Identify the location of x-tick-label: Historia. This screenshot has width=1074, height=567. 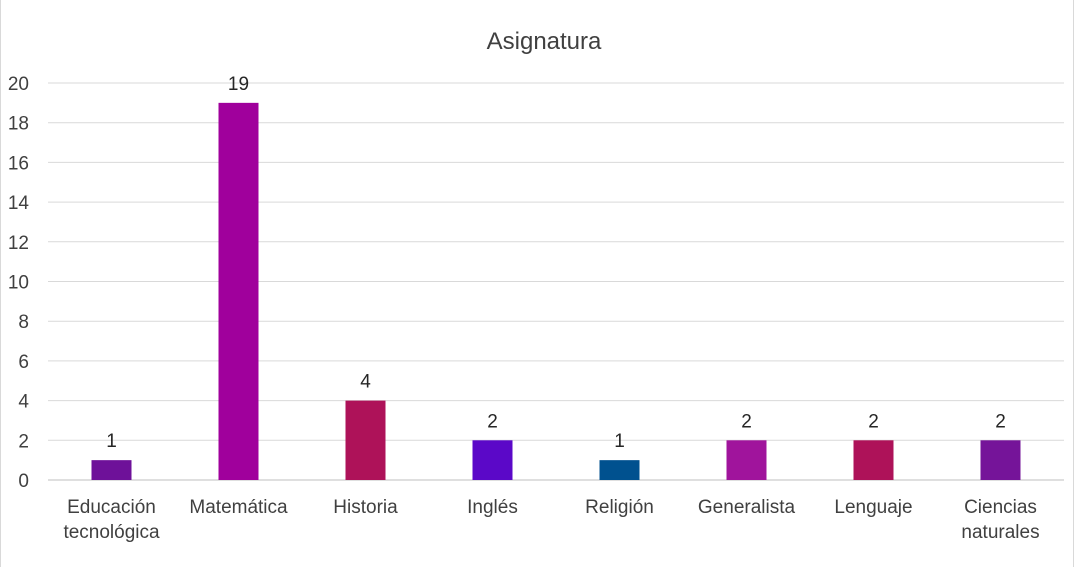
(365, 507).